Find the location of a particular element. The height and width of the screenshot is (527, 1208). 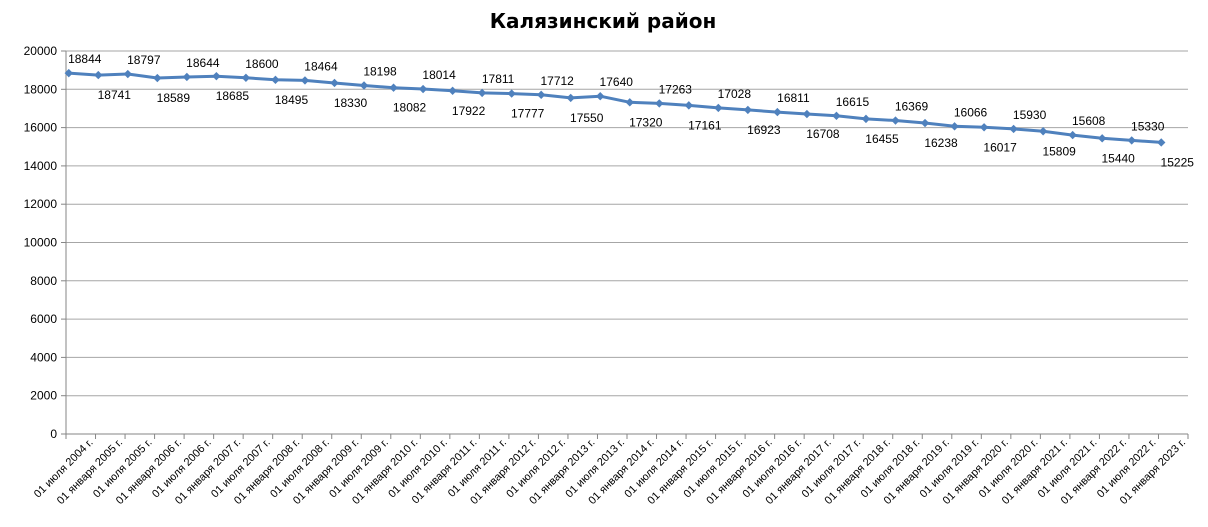

series-line is located at coordinates (615, 107).